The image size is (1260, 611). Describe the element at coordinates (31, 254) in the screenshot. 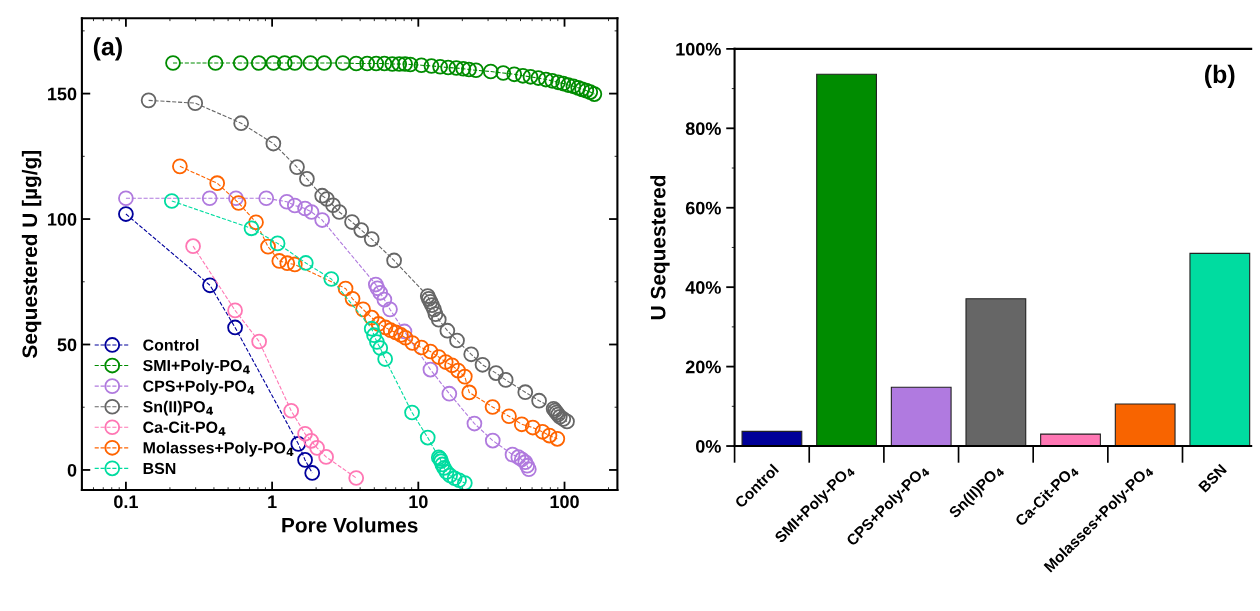

I see `y-axis-title: Sequestered U [µg/g]` at that location.